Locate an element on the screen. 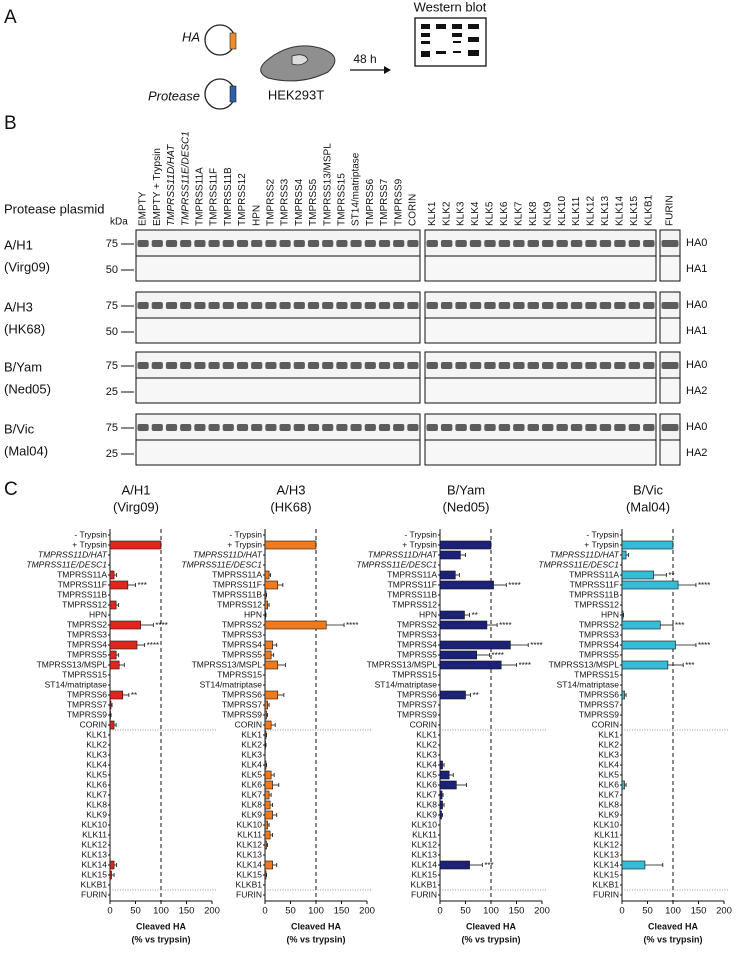  protease-insert is located at coordinates (233, 94).